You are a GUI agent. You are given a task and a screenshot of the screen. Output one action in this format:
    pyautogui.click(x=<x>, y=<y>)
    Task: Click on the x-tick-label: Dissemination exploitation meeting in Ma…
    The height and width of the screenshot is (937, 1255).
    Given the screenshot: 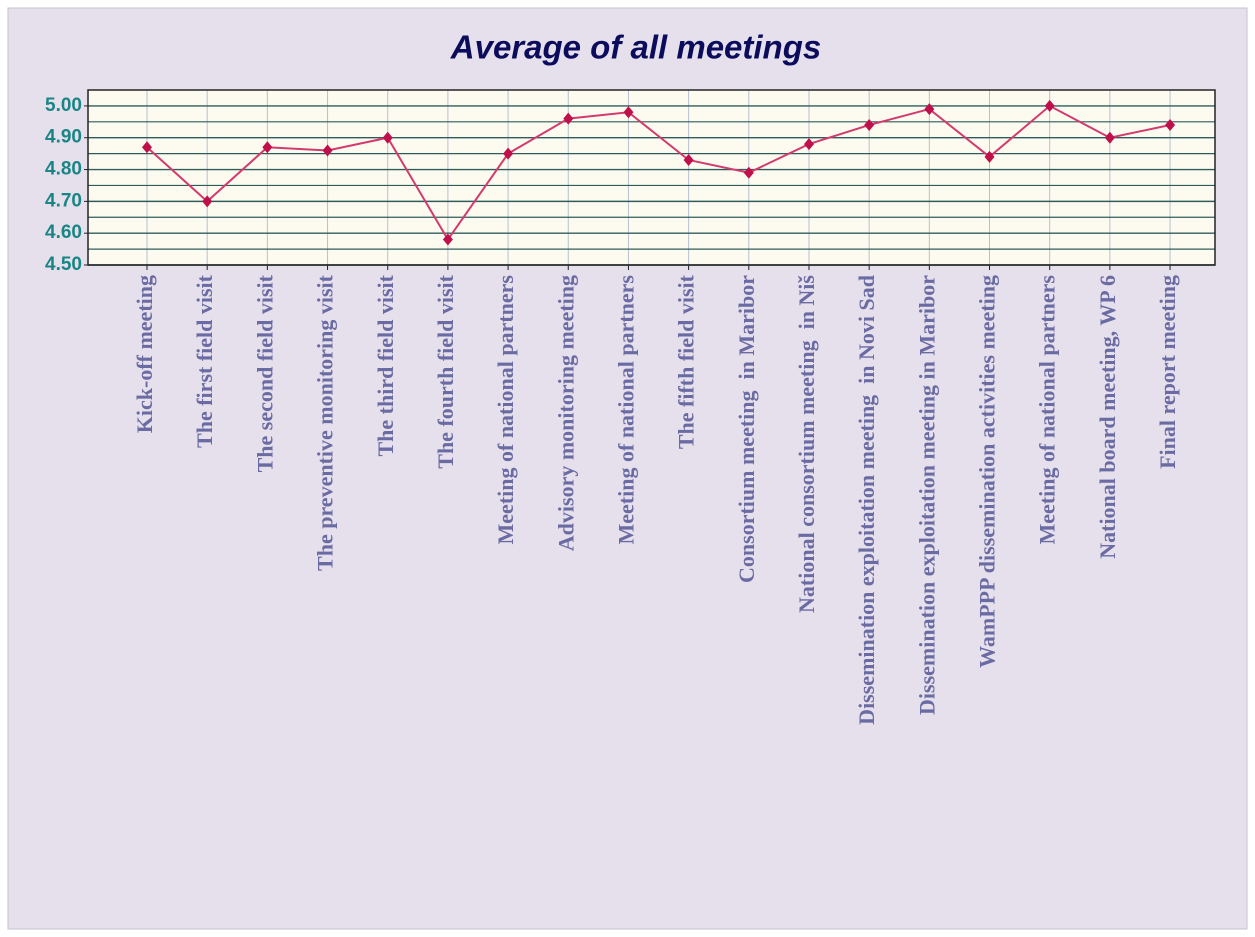 What is the action you would take?
    pyautogui.click(x=926, y=495)
    